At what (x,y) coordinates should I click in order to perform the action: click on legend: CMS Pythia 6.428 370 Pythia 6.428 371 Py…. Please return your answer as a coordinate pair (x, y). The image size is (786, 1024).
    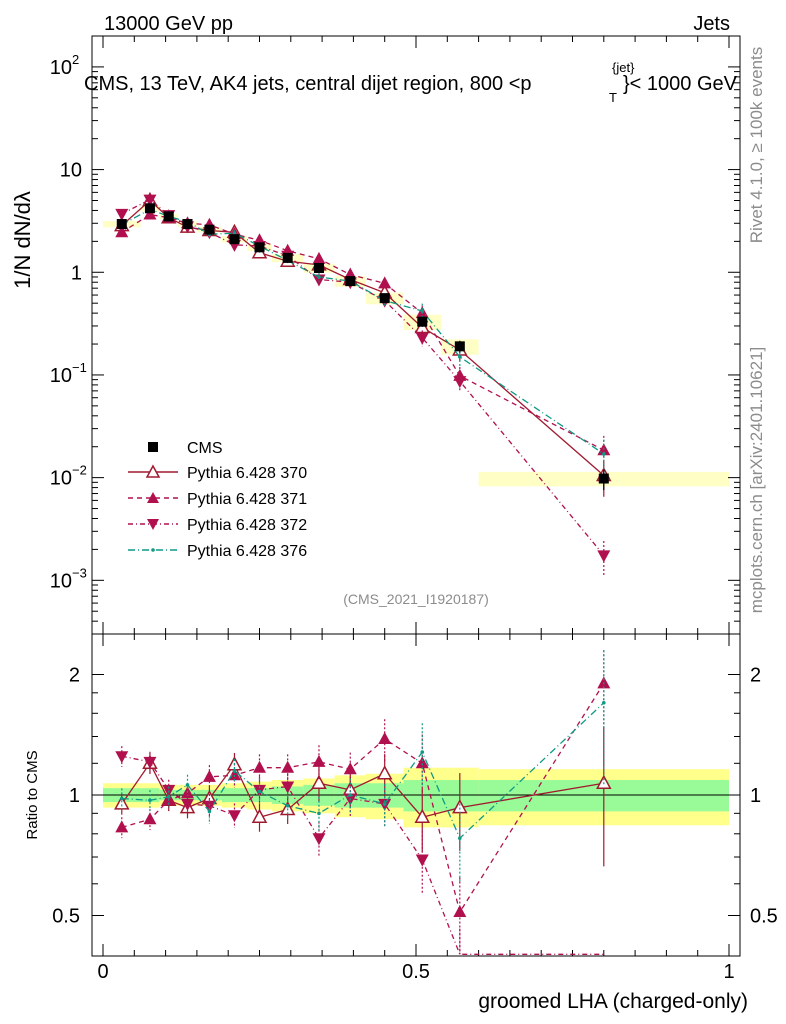
    Looking at the image, I should click on (217, 500).